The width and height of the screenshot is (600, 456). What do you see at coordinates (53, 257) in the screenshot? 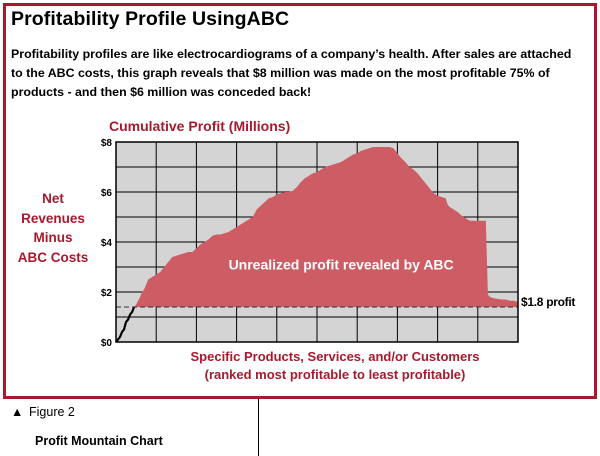
I see `side-label-line: ABC Costs` at bounding box center [53, 257].